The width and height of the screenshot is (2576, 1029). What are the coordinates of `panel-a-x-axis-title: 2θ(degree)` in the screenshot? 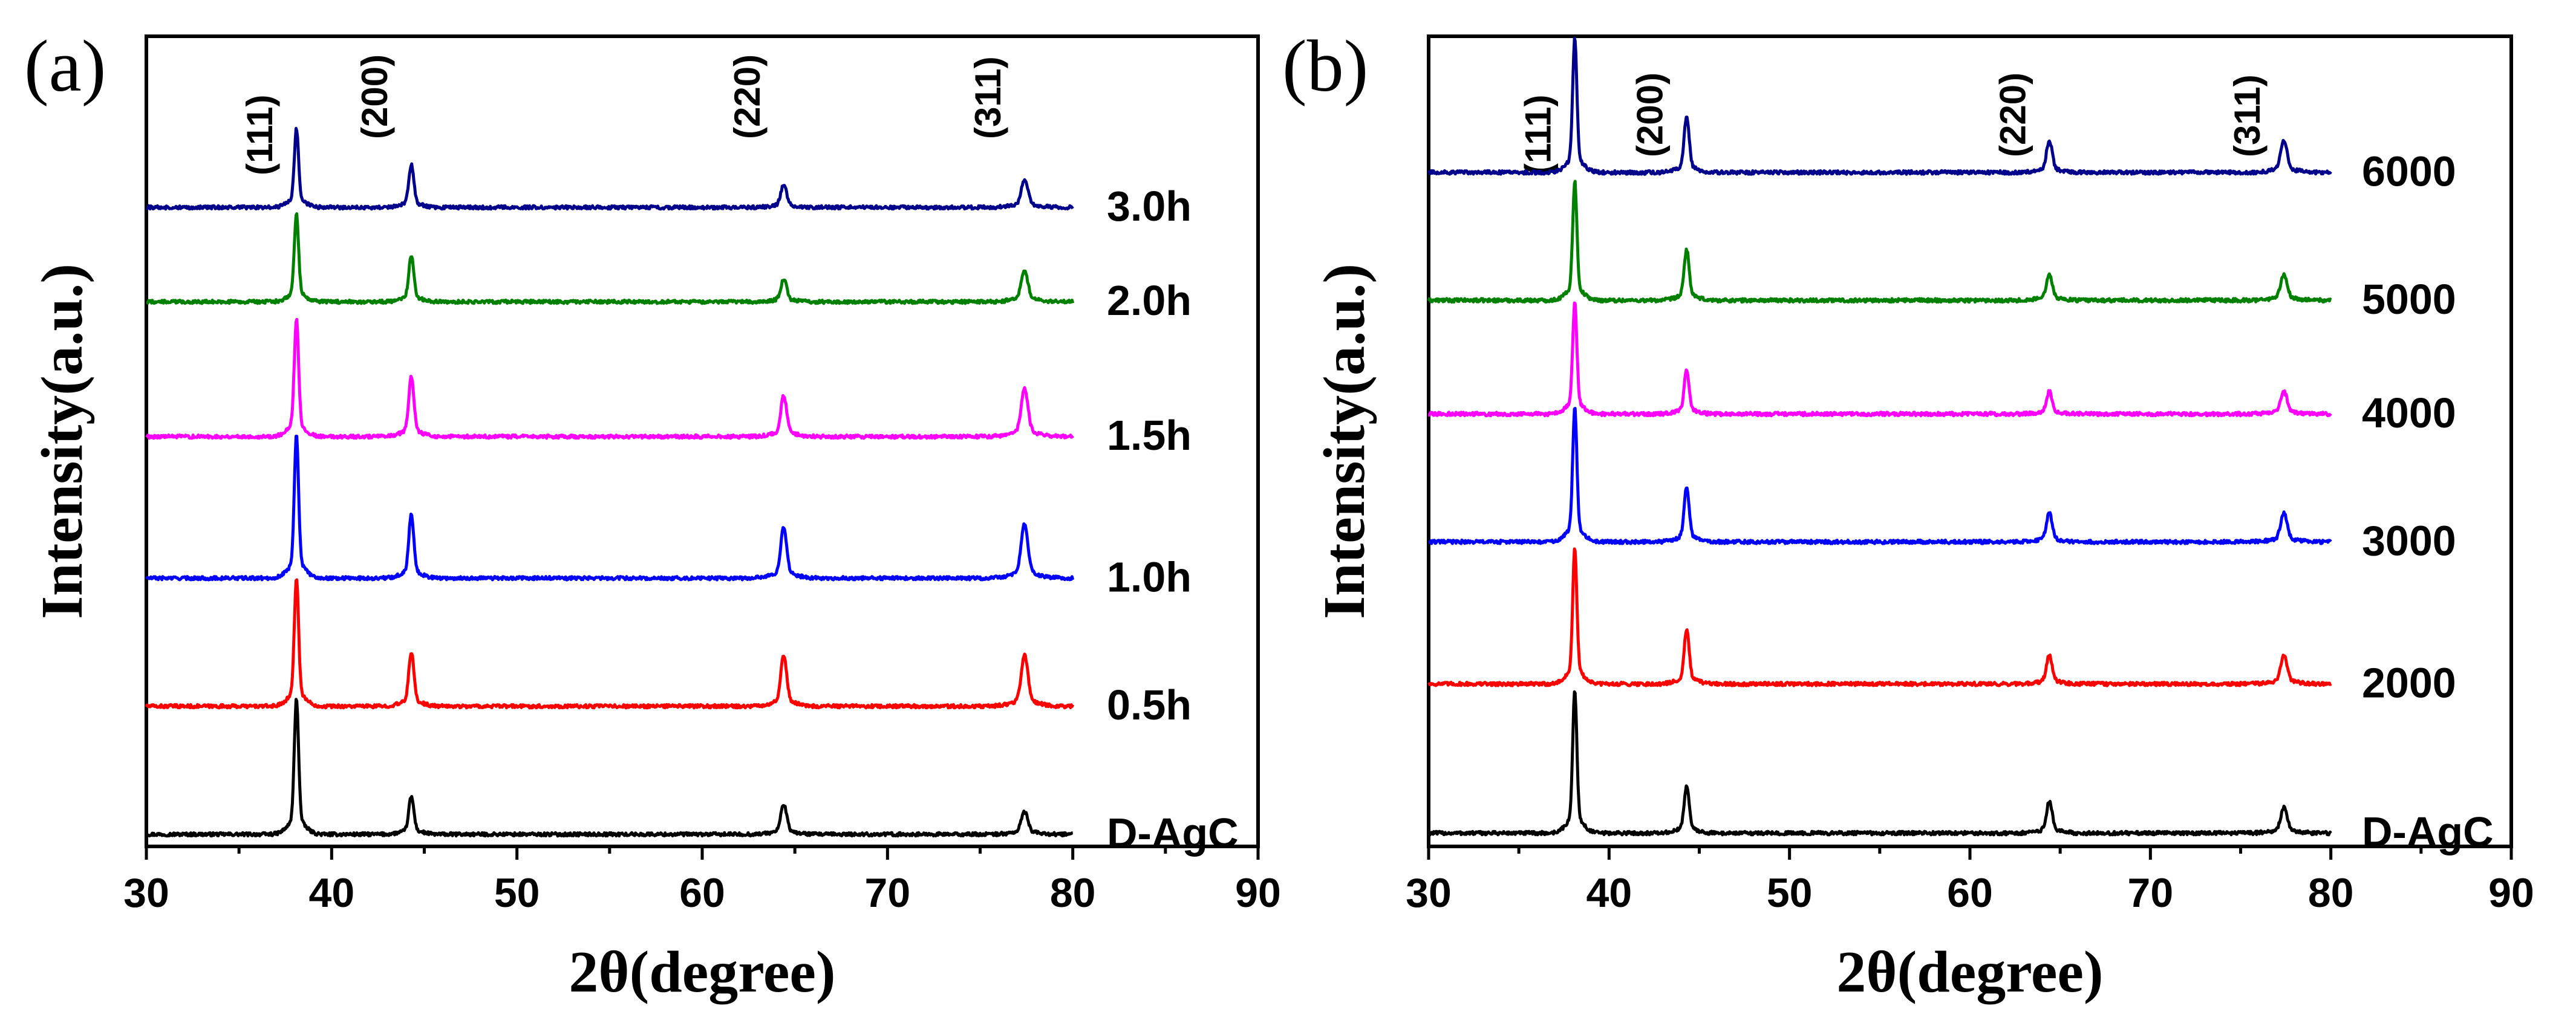 It's located at (702, 973).